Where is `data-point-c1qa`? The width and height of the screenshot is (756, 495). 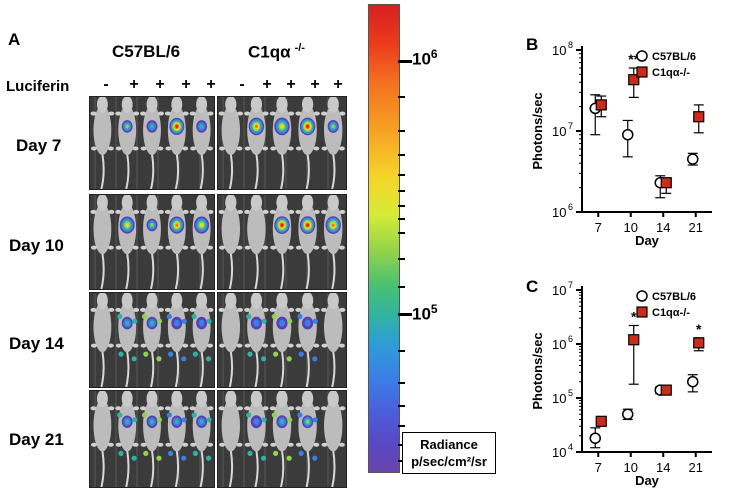 data-point-c1qa is located at coordinates (699, 117).